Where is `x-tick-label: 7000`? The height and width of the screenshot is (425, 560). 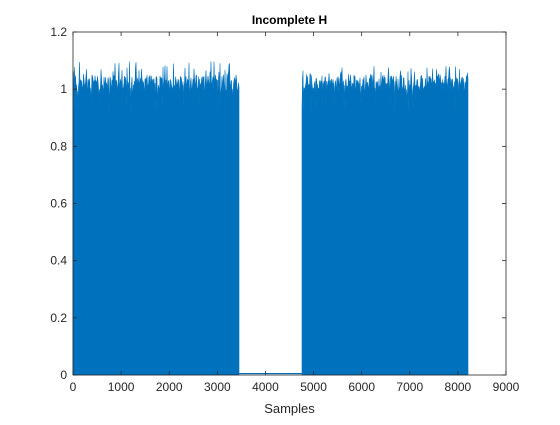
x-tick-label: 7000 is located at coordinates (409, 387).